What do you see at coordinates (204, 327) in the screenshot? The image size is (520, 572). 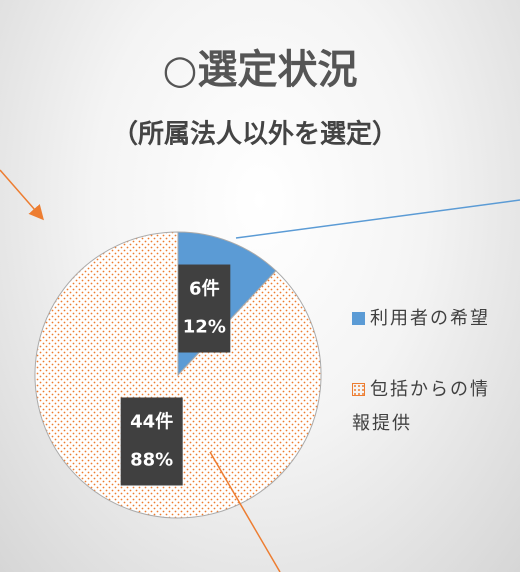 I see `data-label: 12%` at bounding box center [204, 327].